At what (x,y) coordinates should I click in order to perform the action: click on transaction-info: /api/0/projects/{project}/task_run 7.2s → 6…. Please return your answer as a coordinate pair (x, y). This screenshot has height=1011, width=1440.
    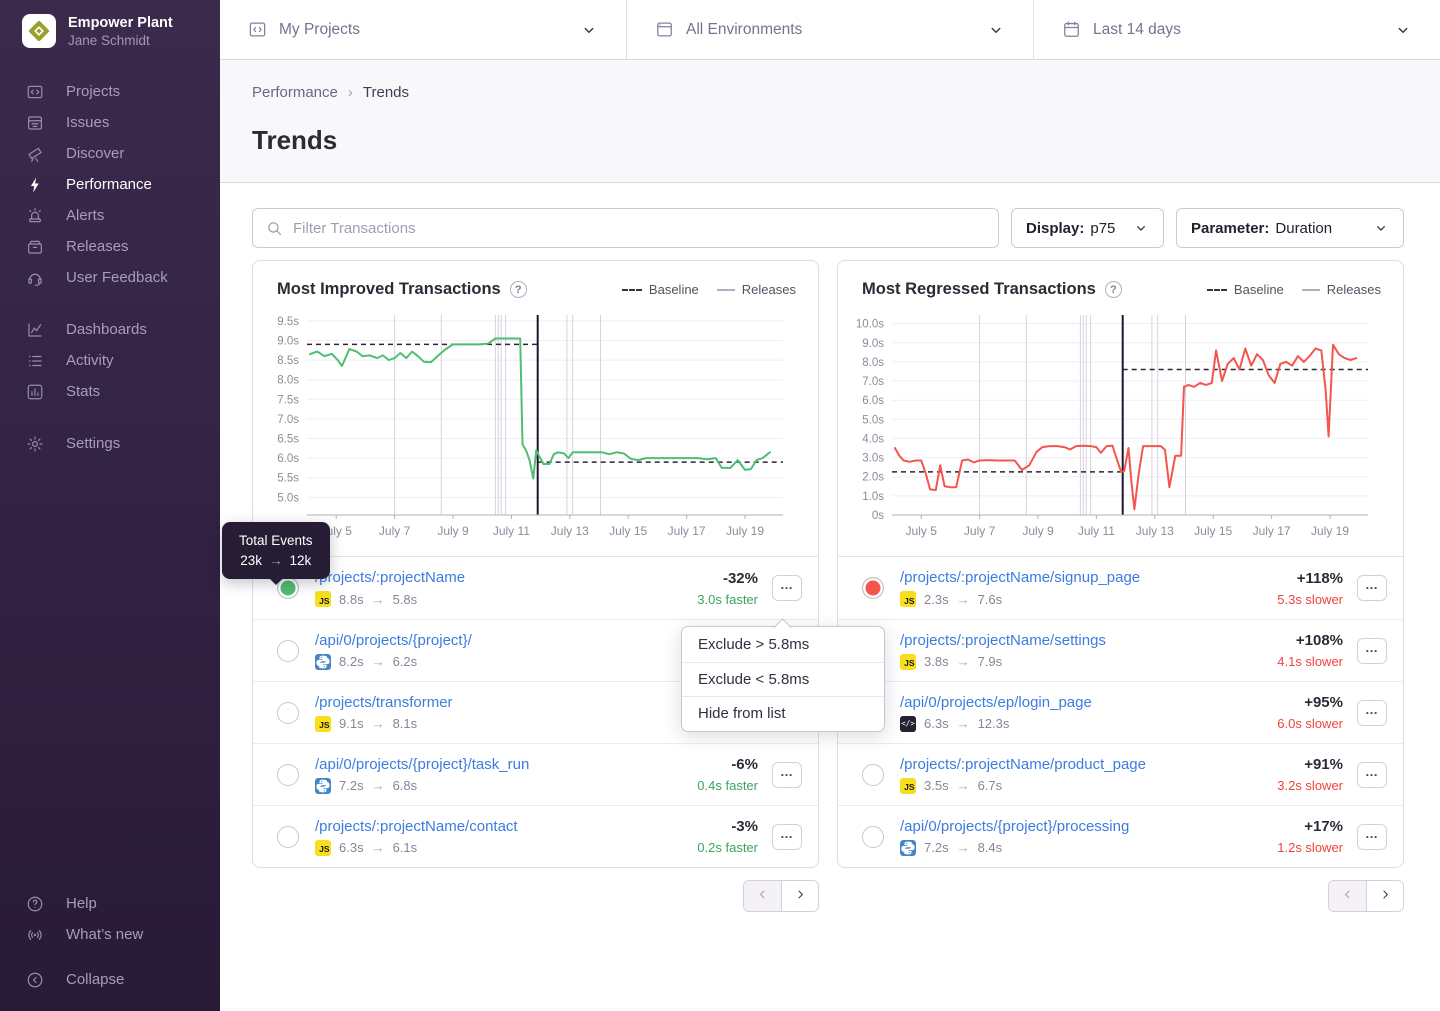
    Looking at the image, I should click on (422, 775).